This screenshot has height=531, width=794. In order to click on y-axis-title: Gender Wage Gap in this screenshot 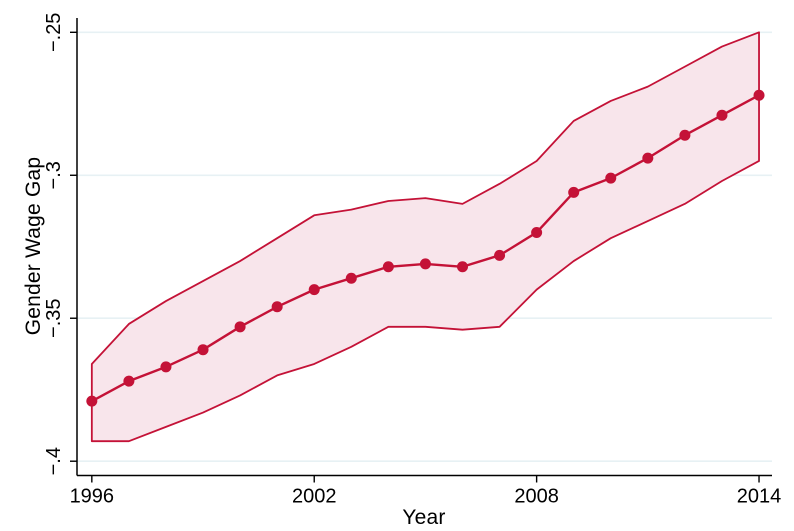, I will do `click(33, 246)`.